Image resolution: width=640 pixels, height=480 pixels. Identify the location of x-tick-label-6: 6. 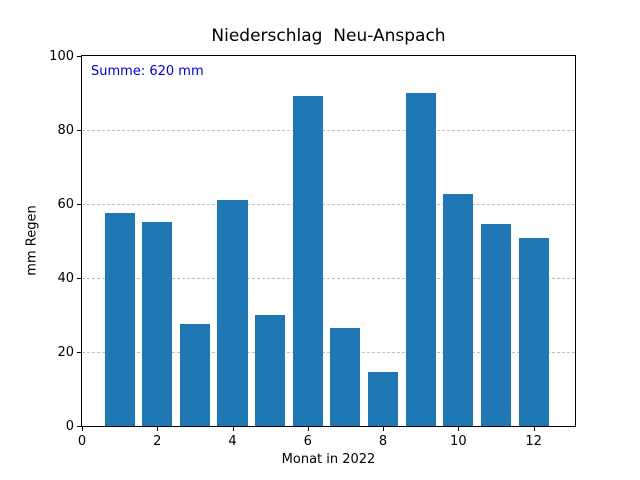
(307, 441).